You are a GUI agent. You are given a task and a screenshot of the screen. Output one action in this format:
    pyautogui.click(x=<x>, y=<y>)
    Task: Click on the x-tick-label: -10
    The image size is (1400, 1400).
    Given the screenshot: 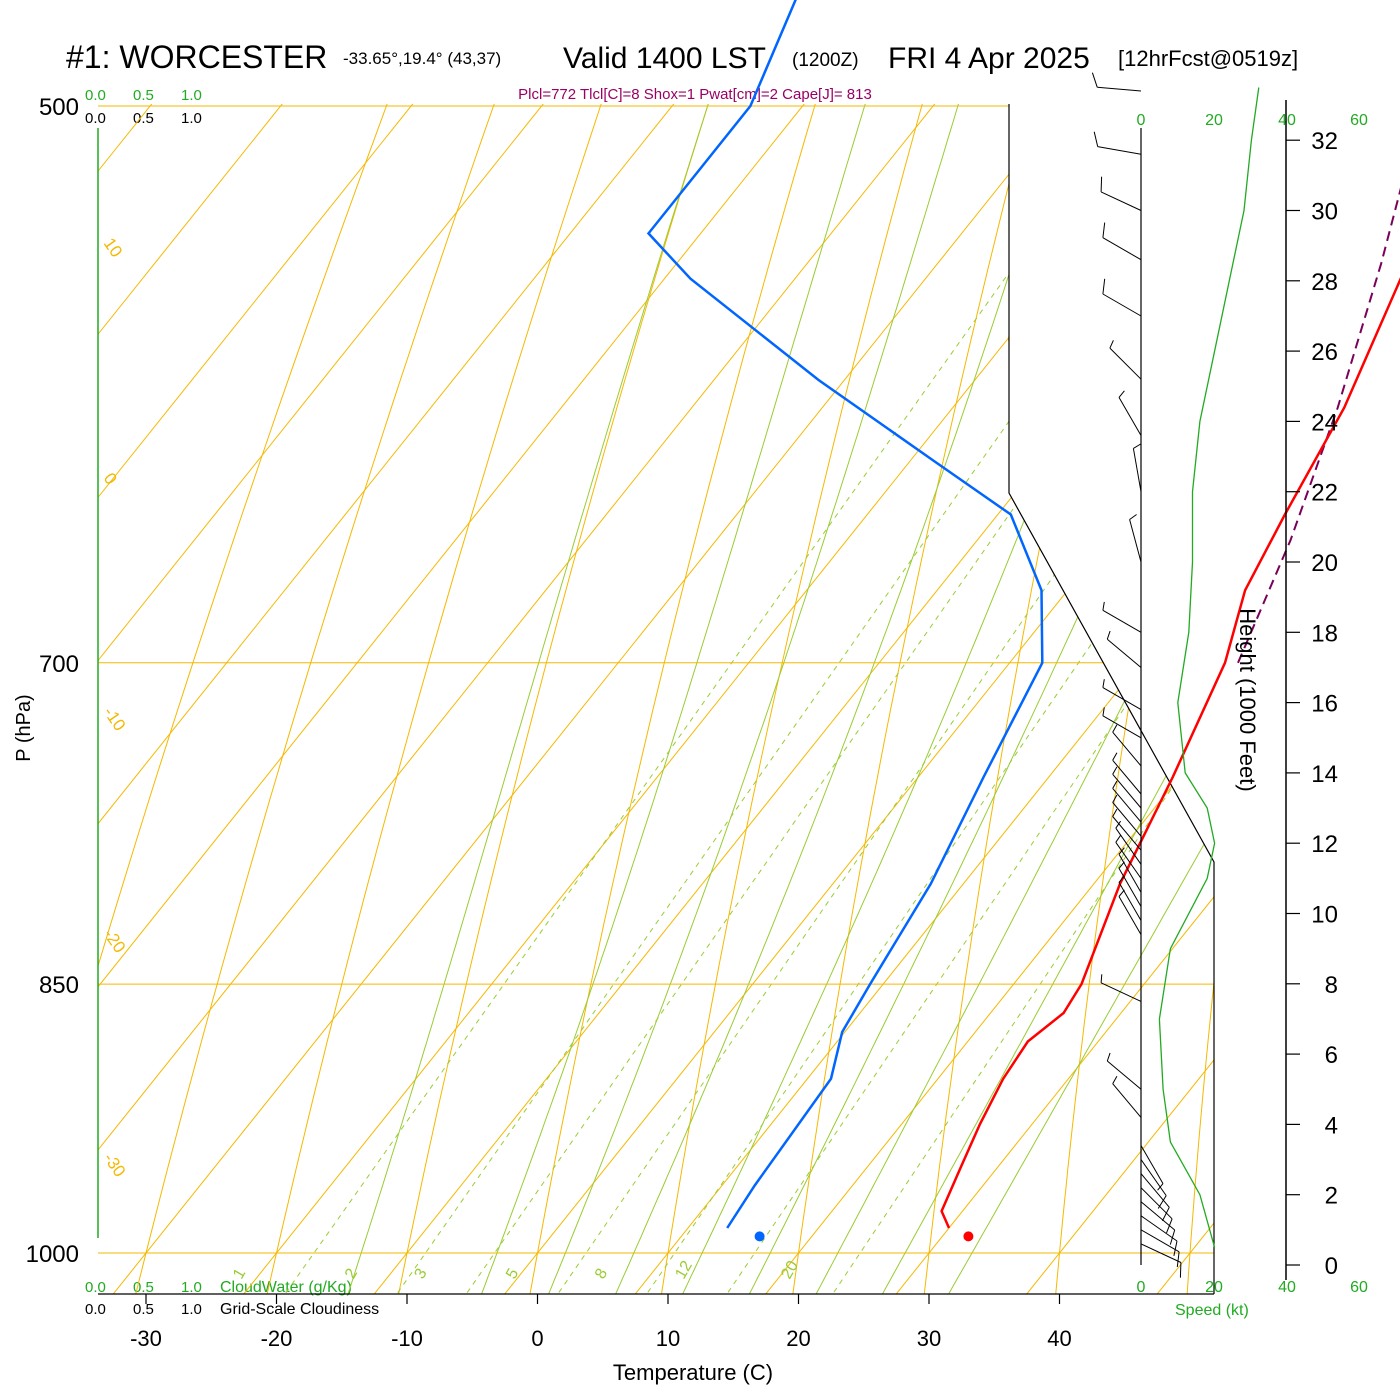 What is the action you would take?
    pyautogui.click(x=407, y=1338)
    